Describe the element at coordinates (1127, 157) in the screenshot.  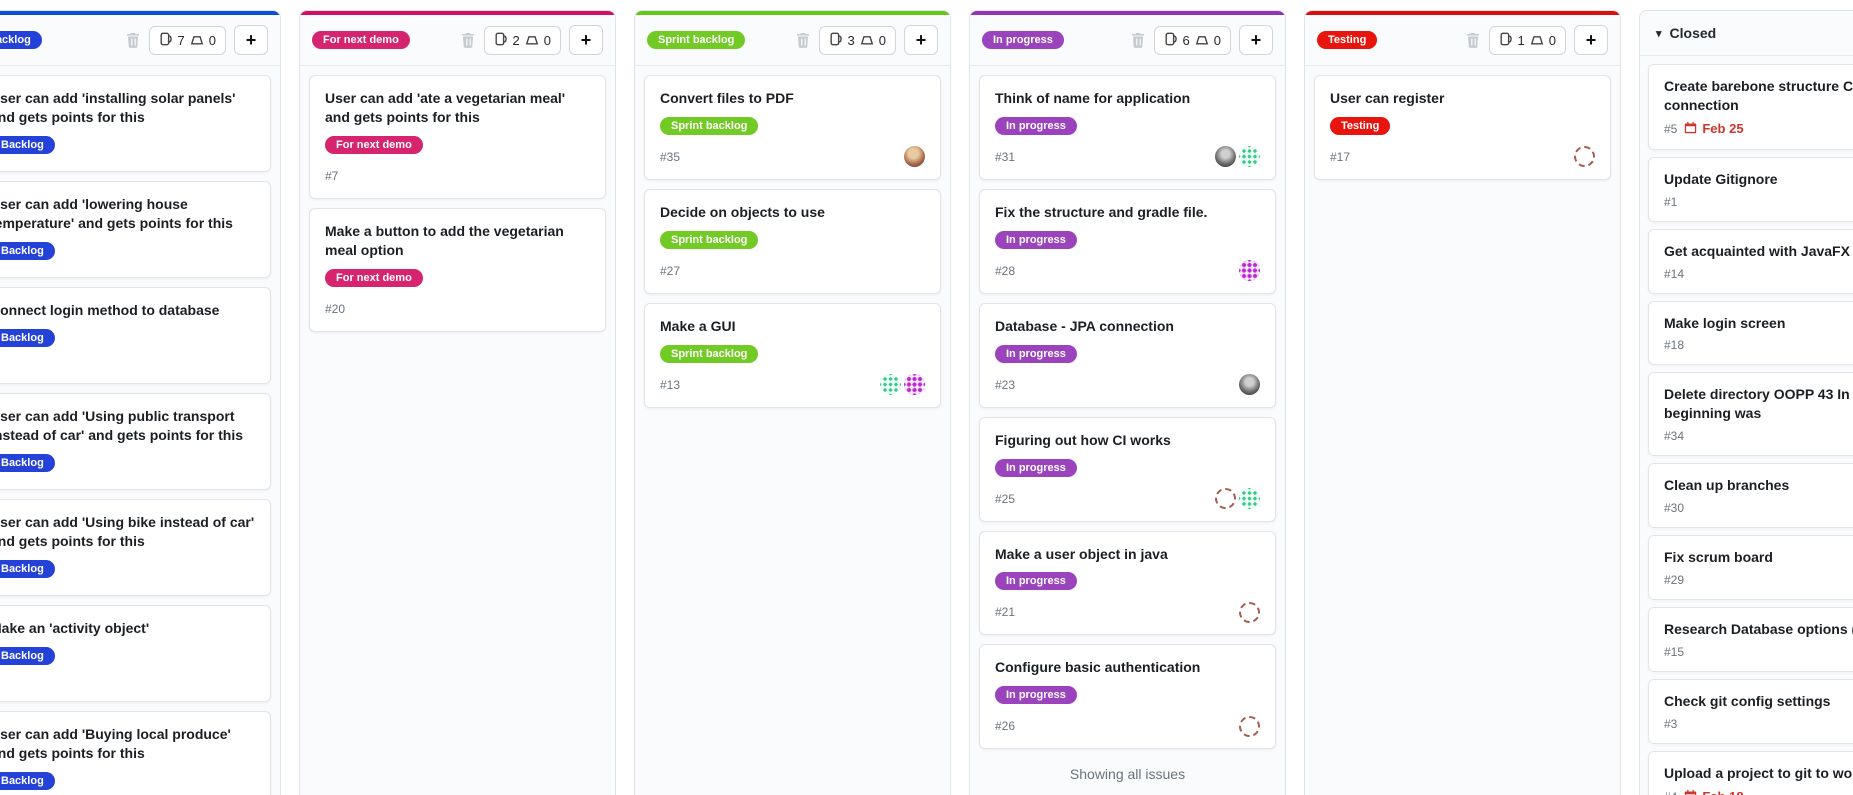
I see `card-meta-row: #31` at that location.